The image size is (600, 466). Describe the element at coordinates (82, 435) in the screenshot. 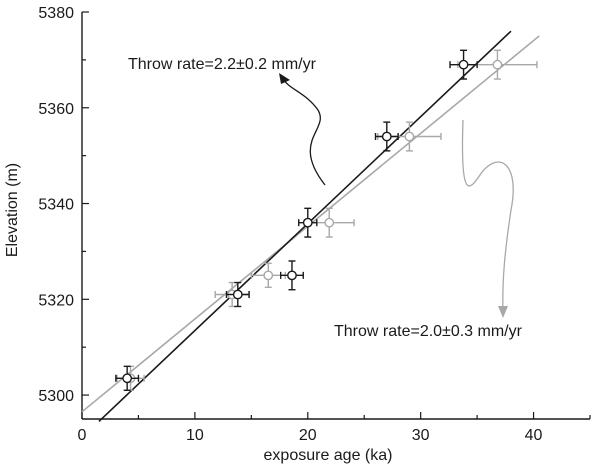

I see `x-tick-label: 0` at that location.